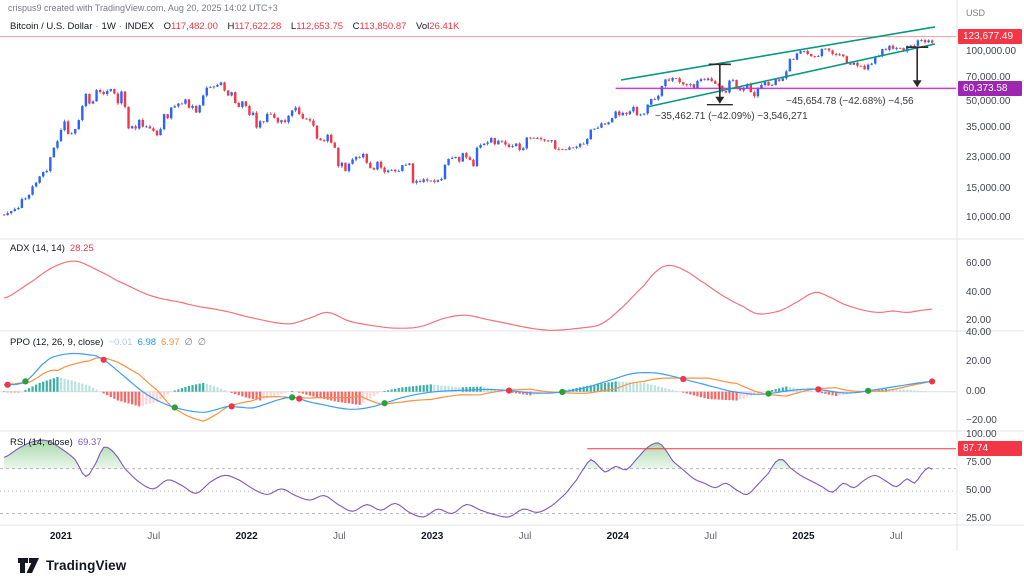  I want to click on adx-title: ADX (14, 14), so click(37, 248).